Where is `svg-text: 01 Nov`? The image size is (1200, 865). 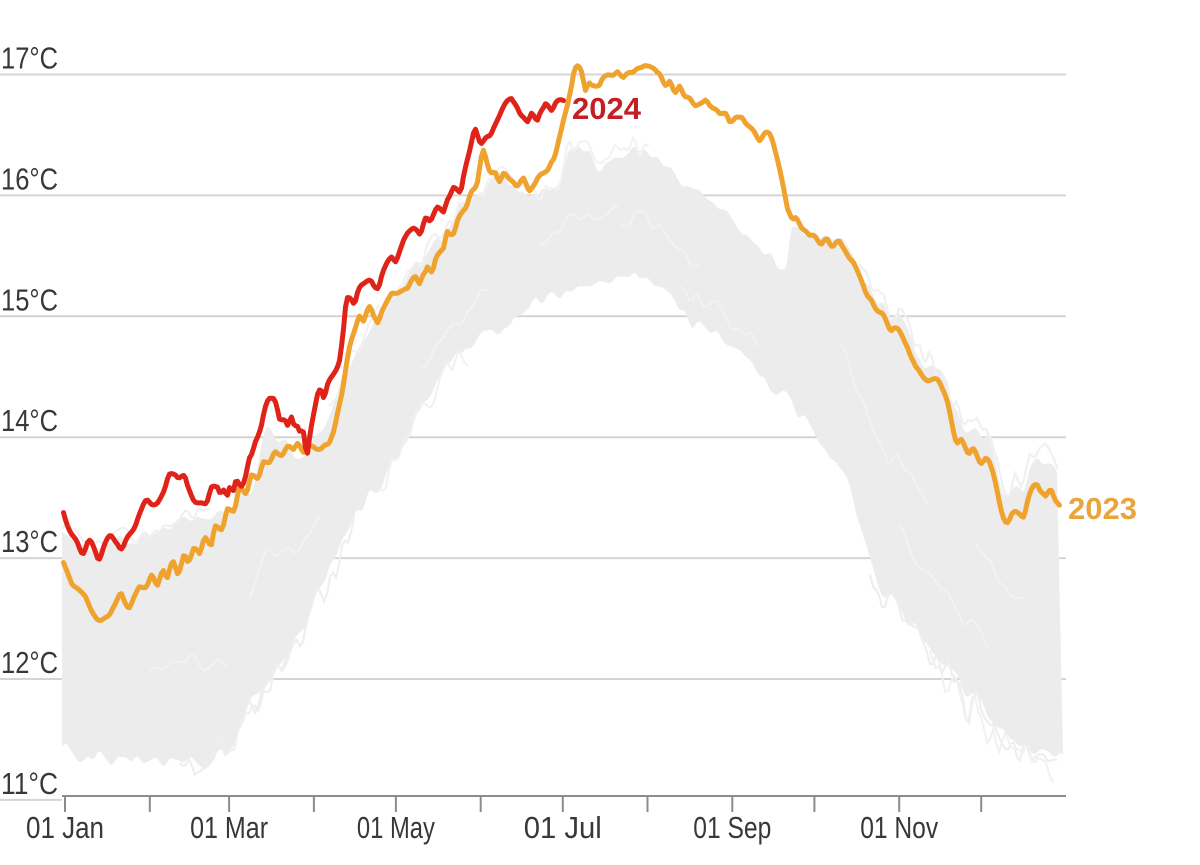 svg-text: 01 Nov is located at coordinates (899, 827).